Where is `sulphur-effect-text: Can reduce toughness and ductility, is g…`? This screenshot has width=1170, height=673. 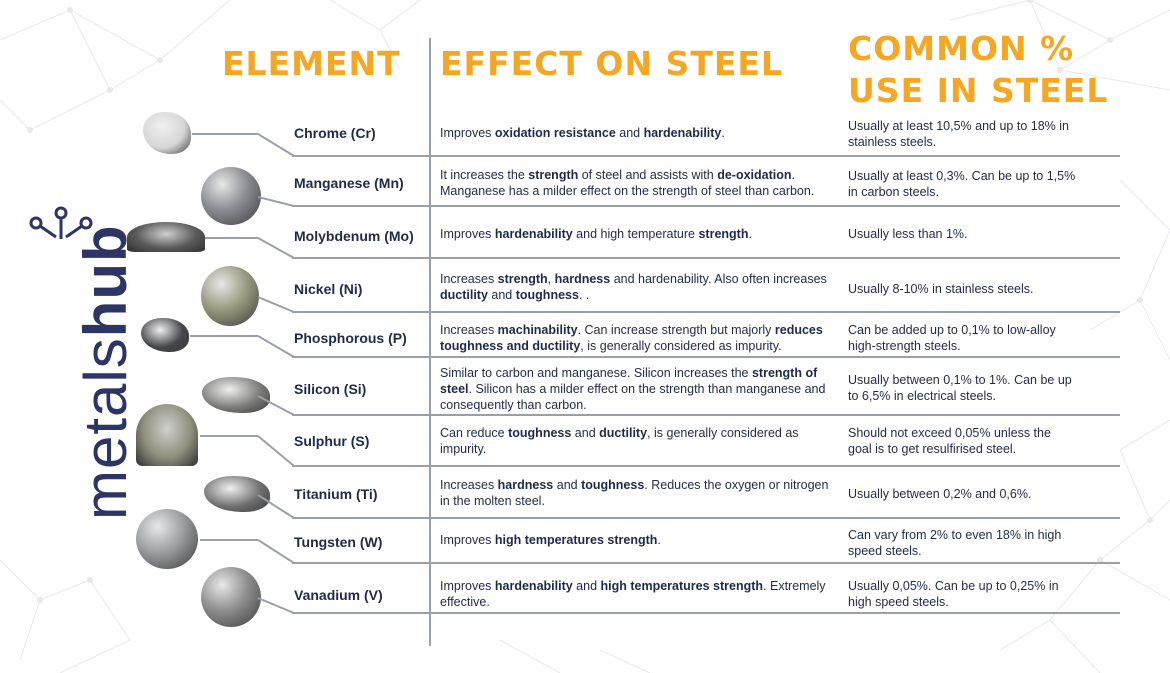
sulphur-effect-text: Can reduce toughness and ductility, is g… is located at coordinates (619, 441).